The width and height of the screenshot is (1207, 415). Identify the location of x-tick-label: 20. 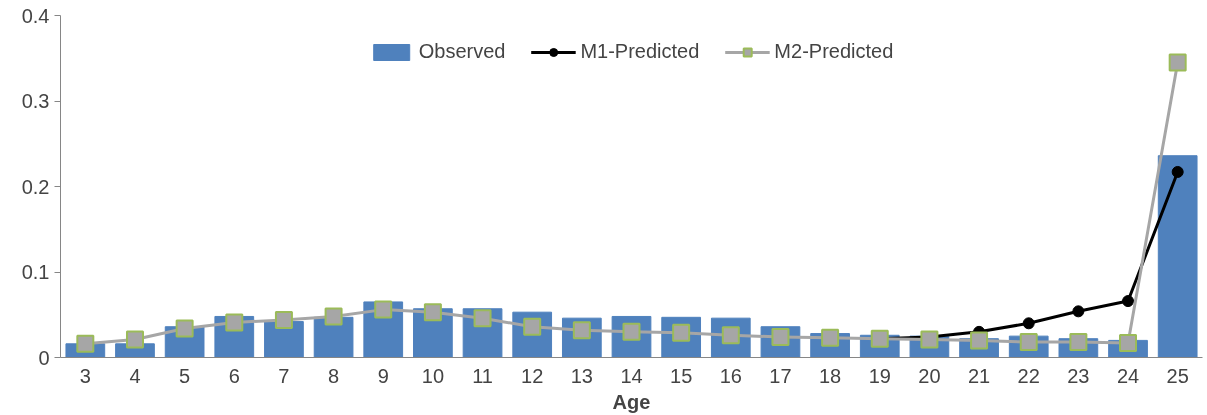
(929, 375).